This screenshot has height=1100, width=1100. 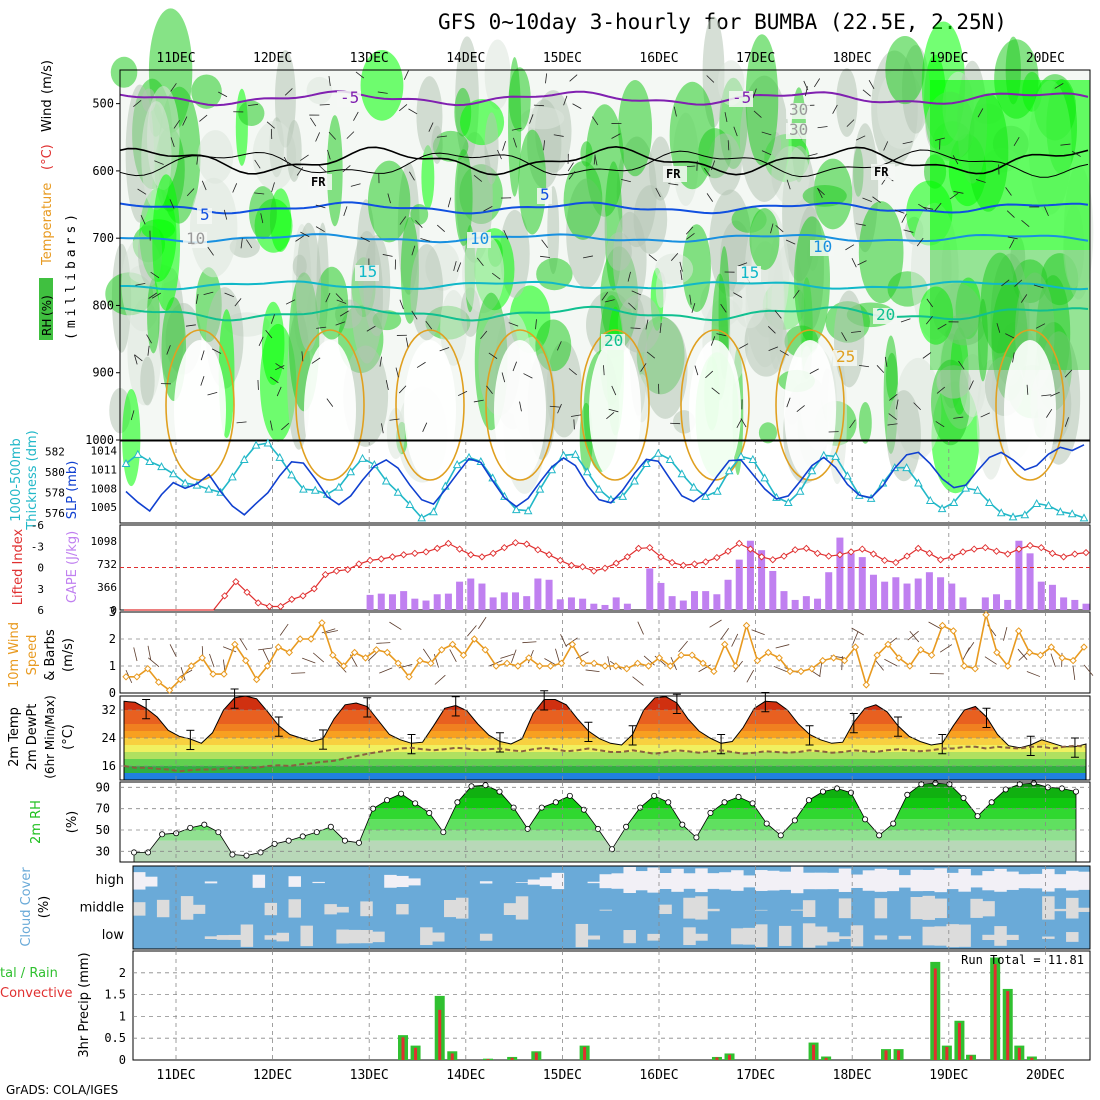 I want to click on x-tick-label-bottom: 15DEC, so click(x=562, y=1075).